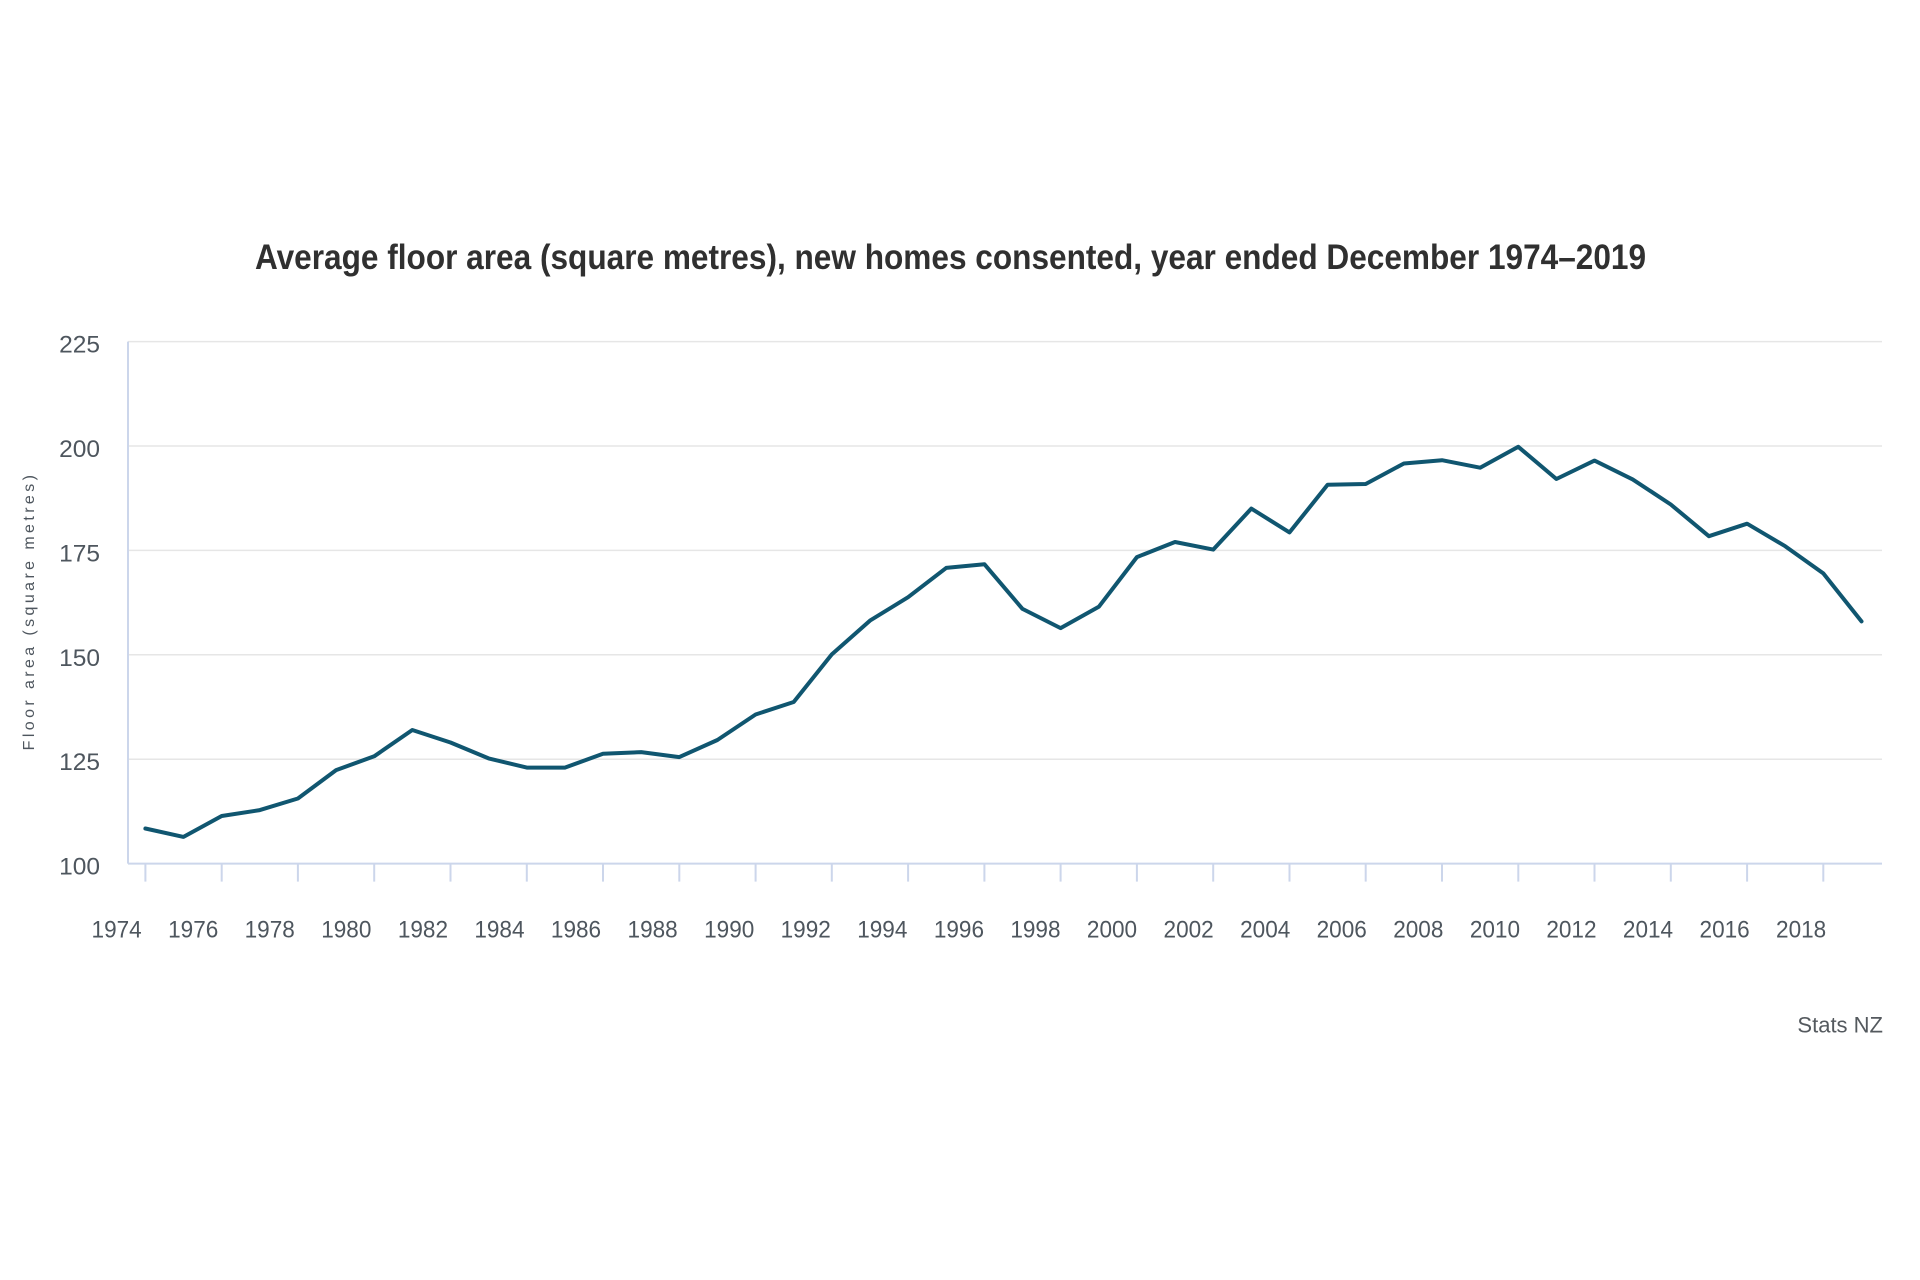 Image resolution: width=1920 pixels, height=1280 pixels. Describe the element at coordinates (79, 762) in the screenshot. I see `svg-text: 125` at that location.